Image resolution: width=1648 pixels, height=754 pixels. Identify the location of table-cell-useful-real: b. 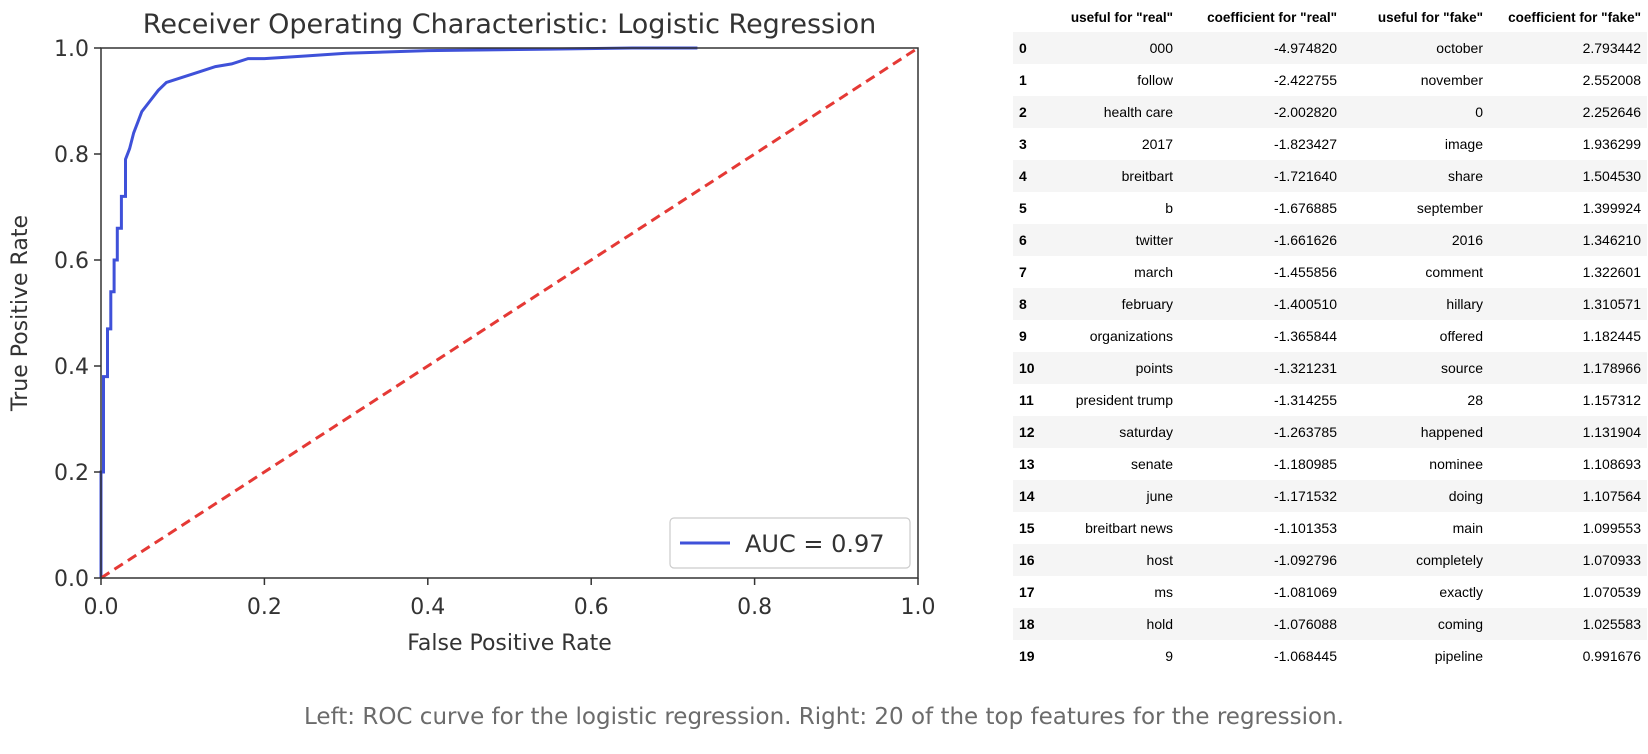
(1169, 208).